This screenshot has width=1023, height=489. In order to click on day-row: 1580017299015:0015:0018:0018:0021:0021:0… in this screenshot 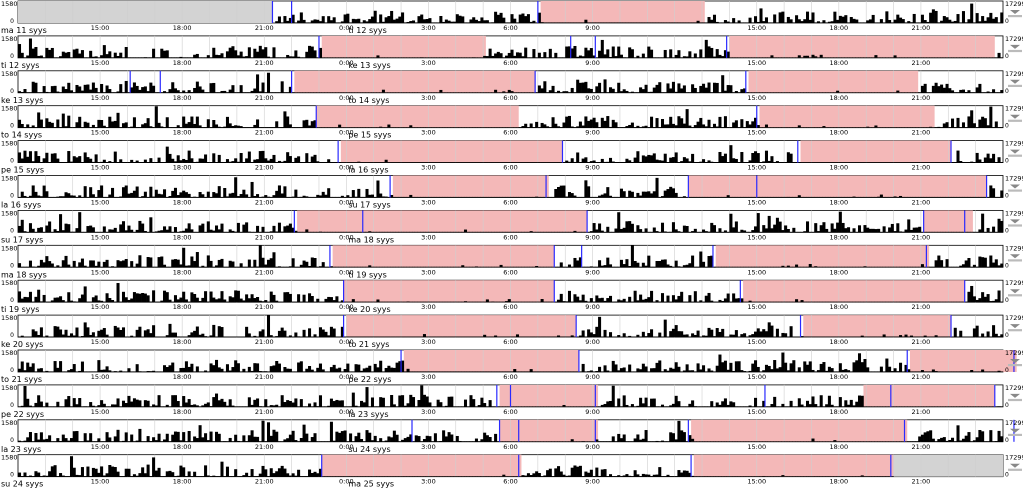, I will do `click(512, 192)`.